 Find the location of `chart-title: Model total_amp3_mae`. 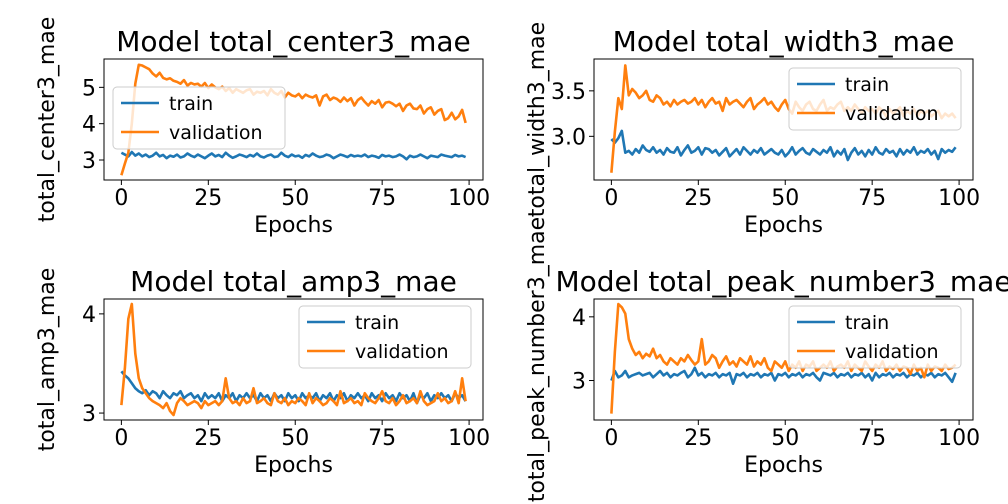

chart-title: Model total_amp3_mae is located at coordinates (293, 281).